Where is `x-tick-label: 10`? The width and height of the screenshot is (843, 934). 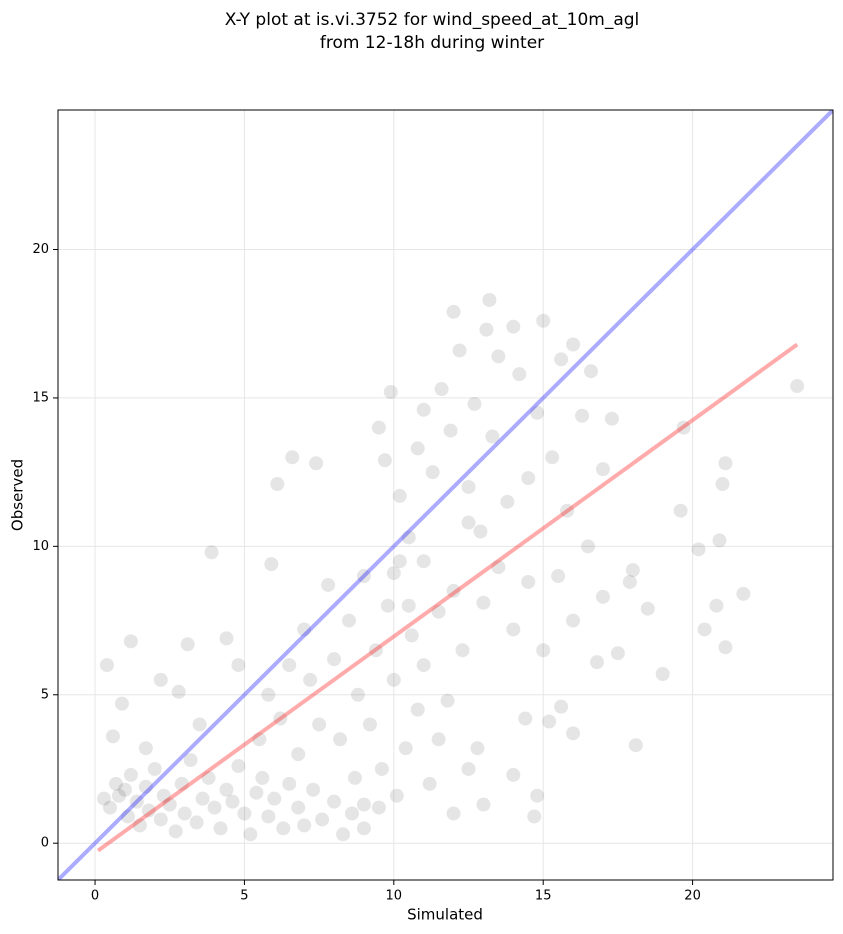 x-tick-label: 10 is located at coordinates (394, 896).